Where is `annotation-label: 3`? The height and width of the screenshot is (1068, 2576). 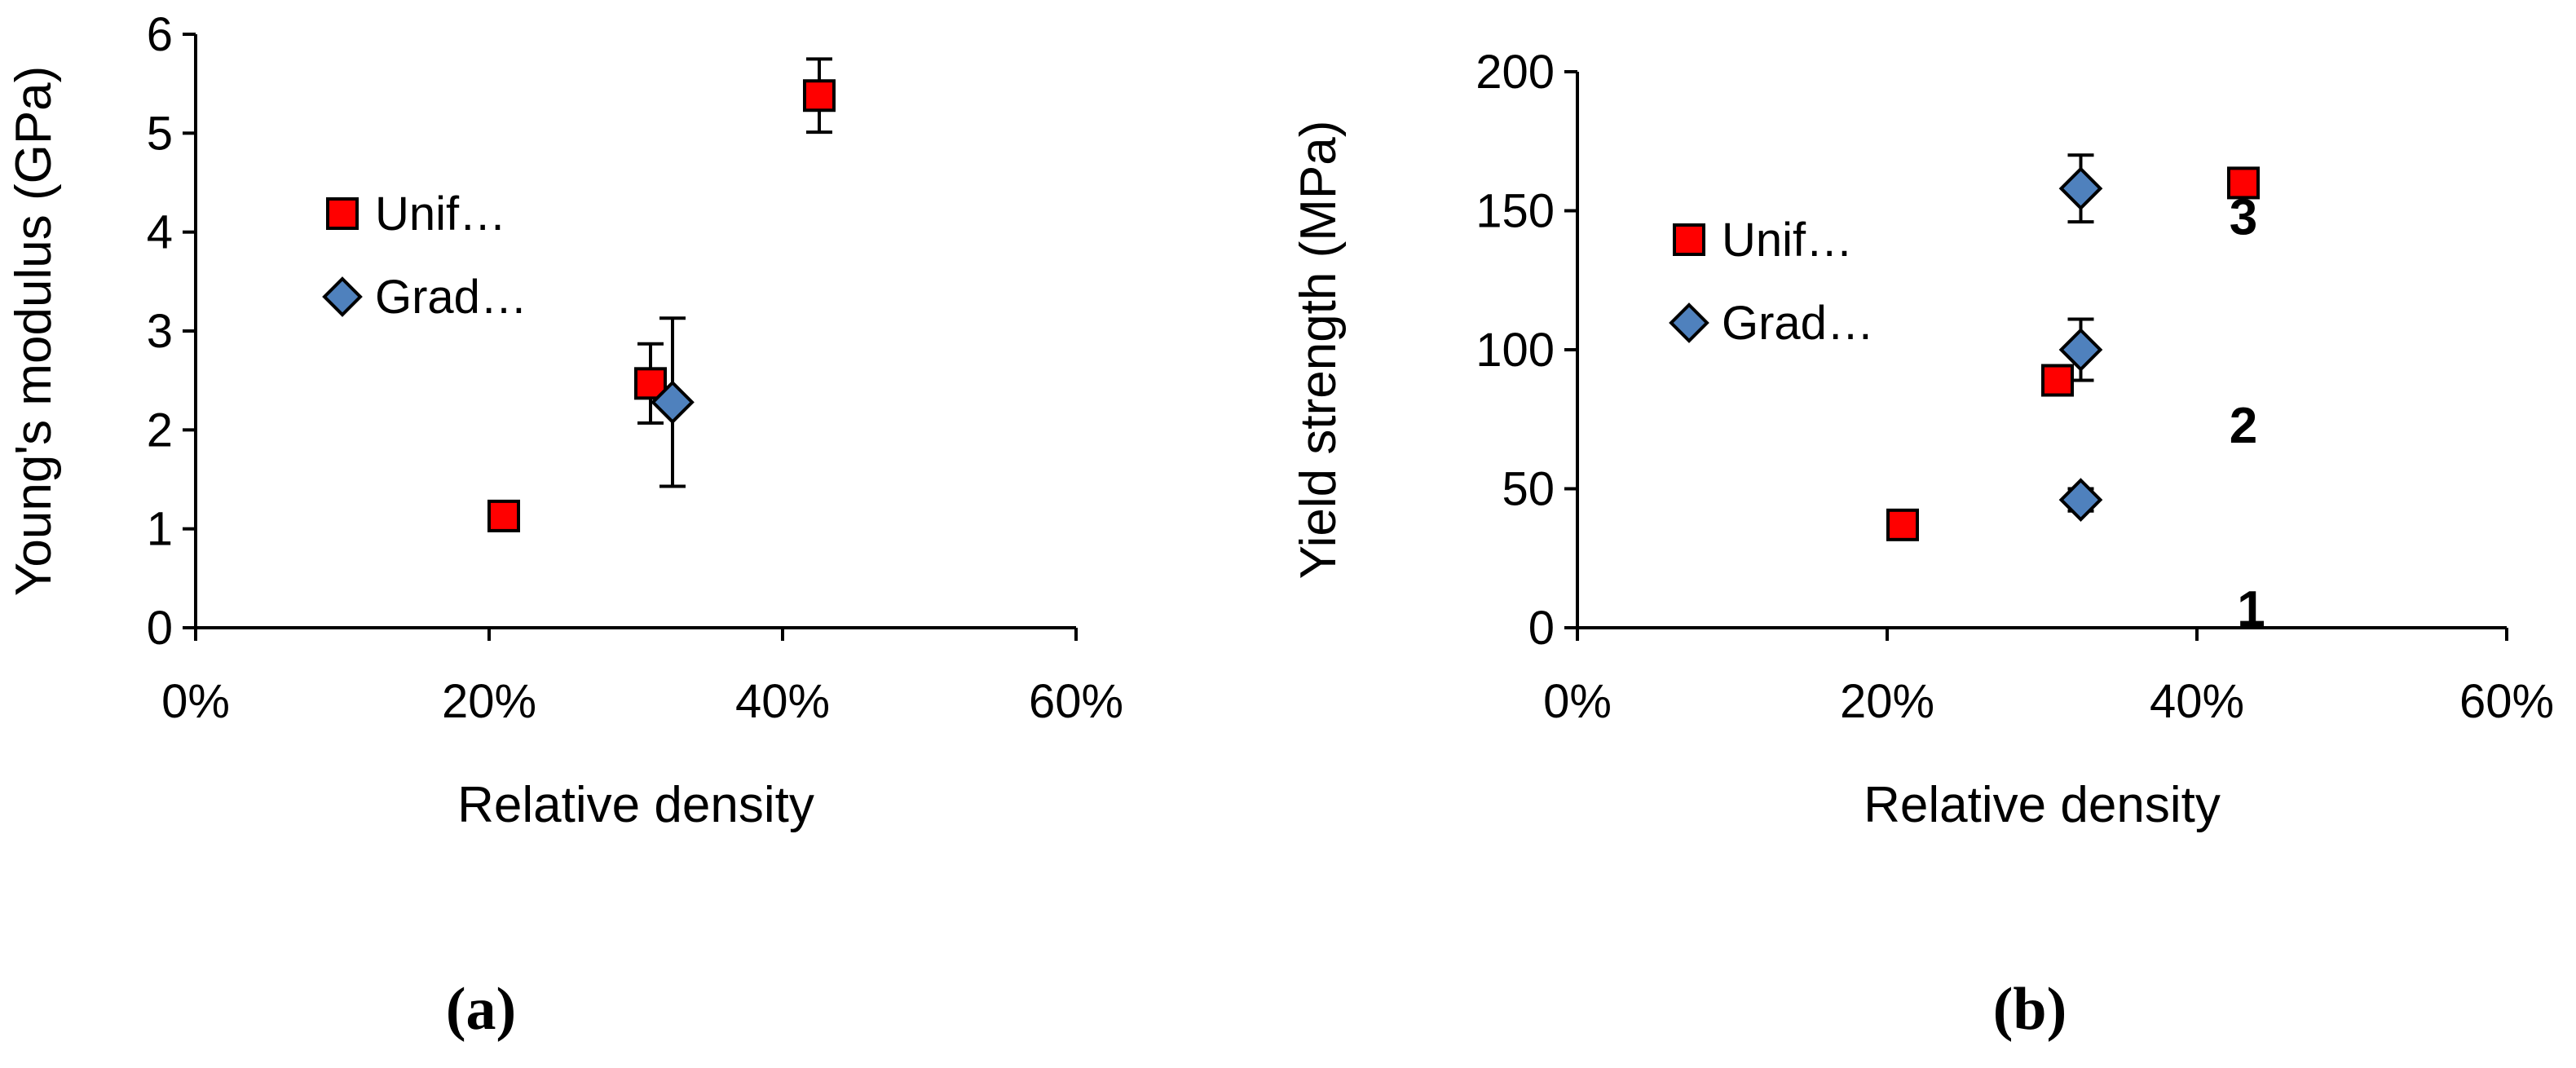 annotation-label: 3 is located at coordinates (2243, 217).